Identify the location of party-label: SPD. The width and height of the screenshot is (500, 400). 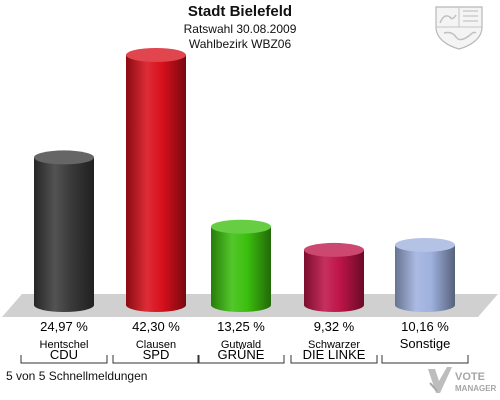
(156, 354).